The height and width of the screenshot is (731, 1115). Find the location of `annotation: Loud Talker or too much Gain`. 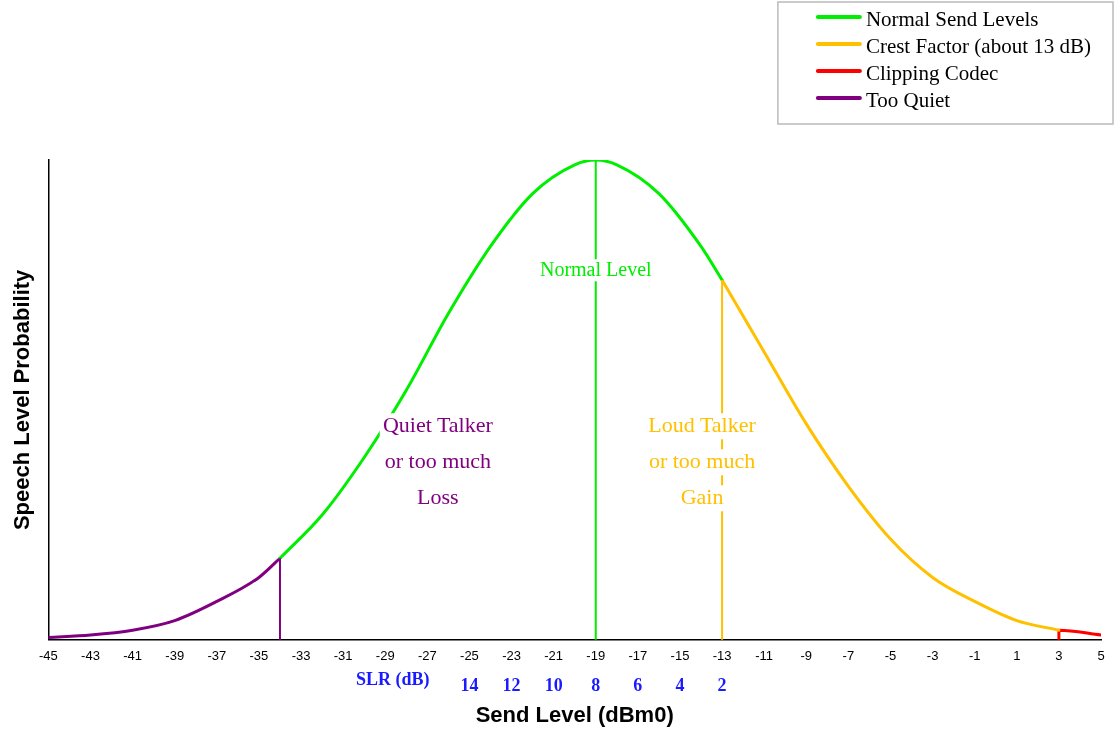

annotation: Loud Talker or too much Gain is located at coordinates (702, 461).